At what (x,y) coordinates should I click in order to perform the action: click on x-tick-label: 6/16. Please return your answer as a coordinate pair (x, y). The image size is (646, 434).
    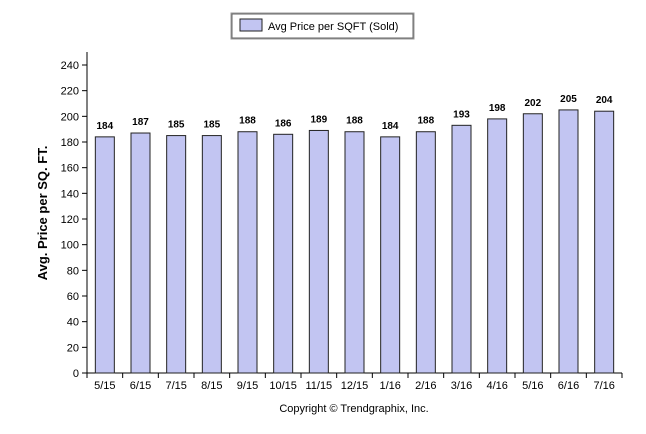
    Looking at the image, I should click on (568, 386).